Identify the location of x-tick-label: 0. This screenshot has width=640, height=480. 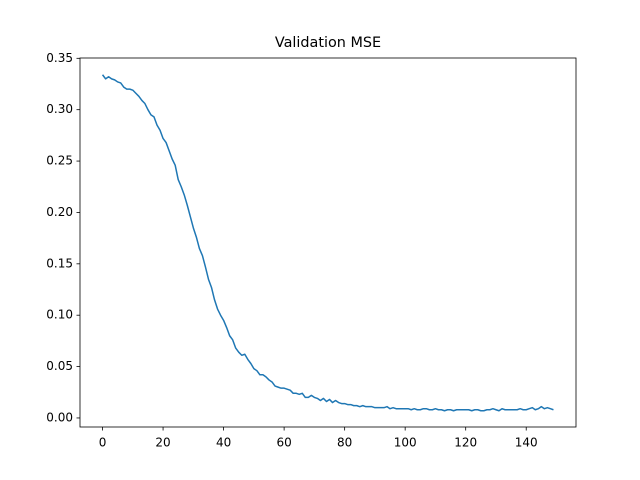
(103, 443).